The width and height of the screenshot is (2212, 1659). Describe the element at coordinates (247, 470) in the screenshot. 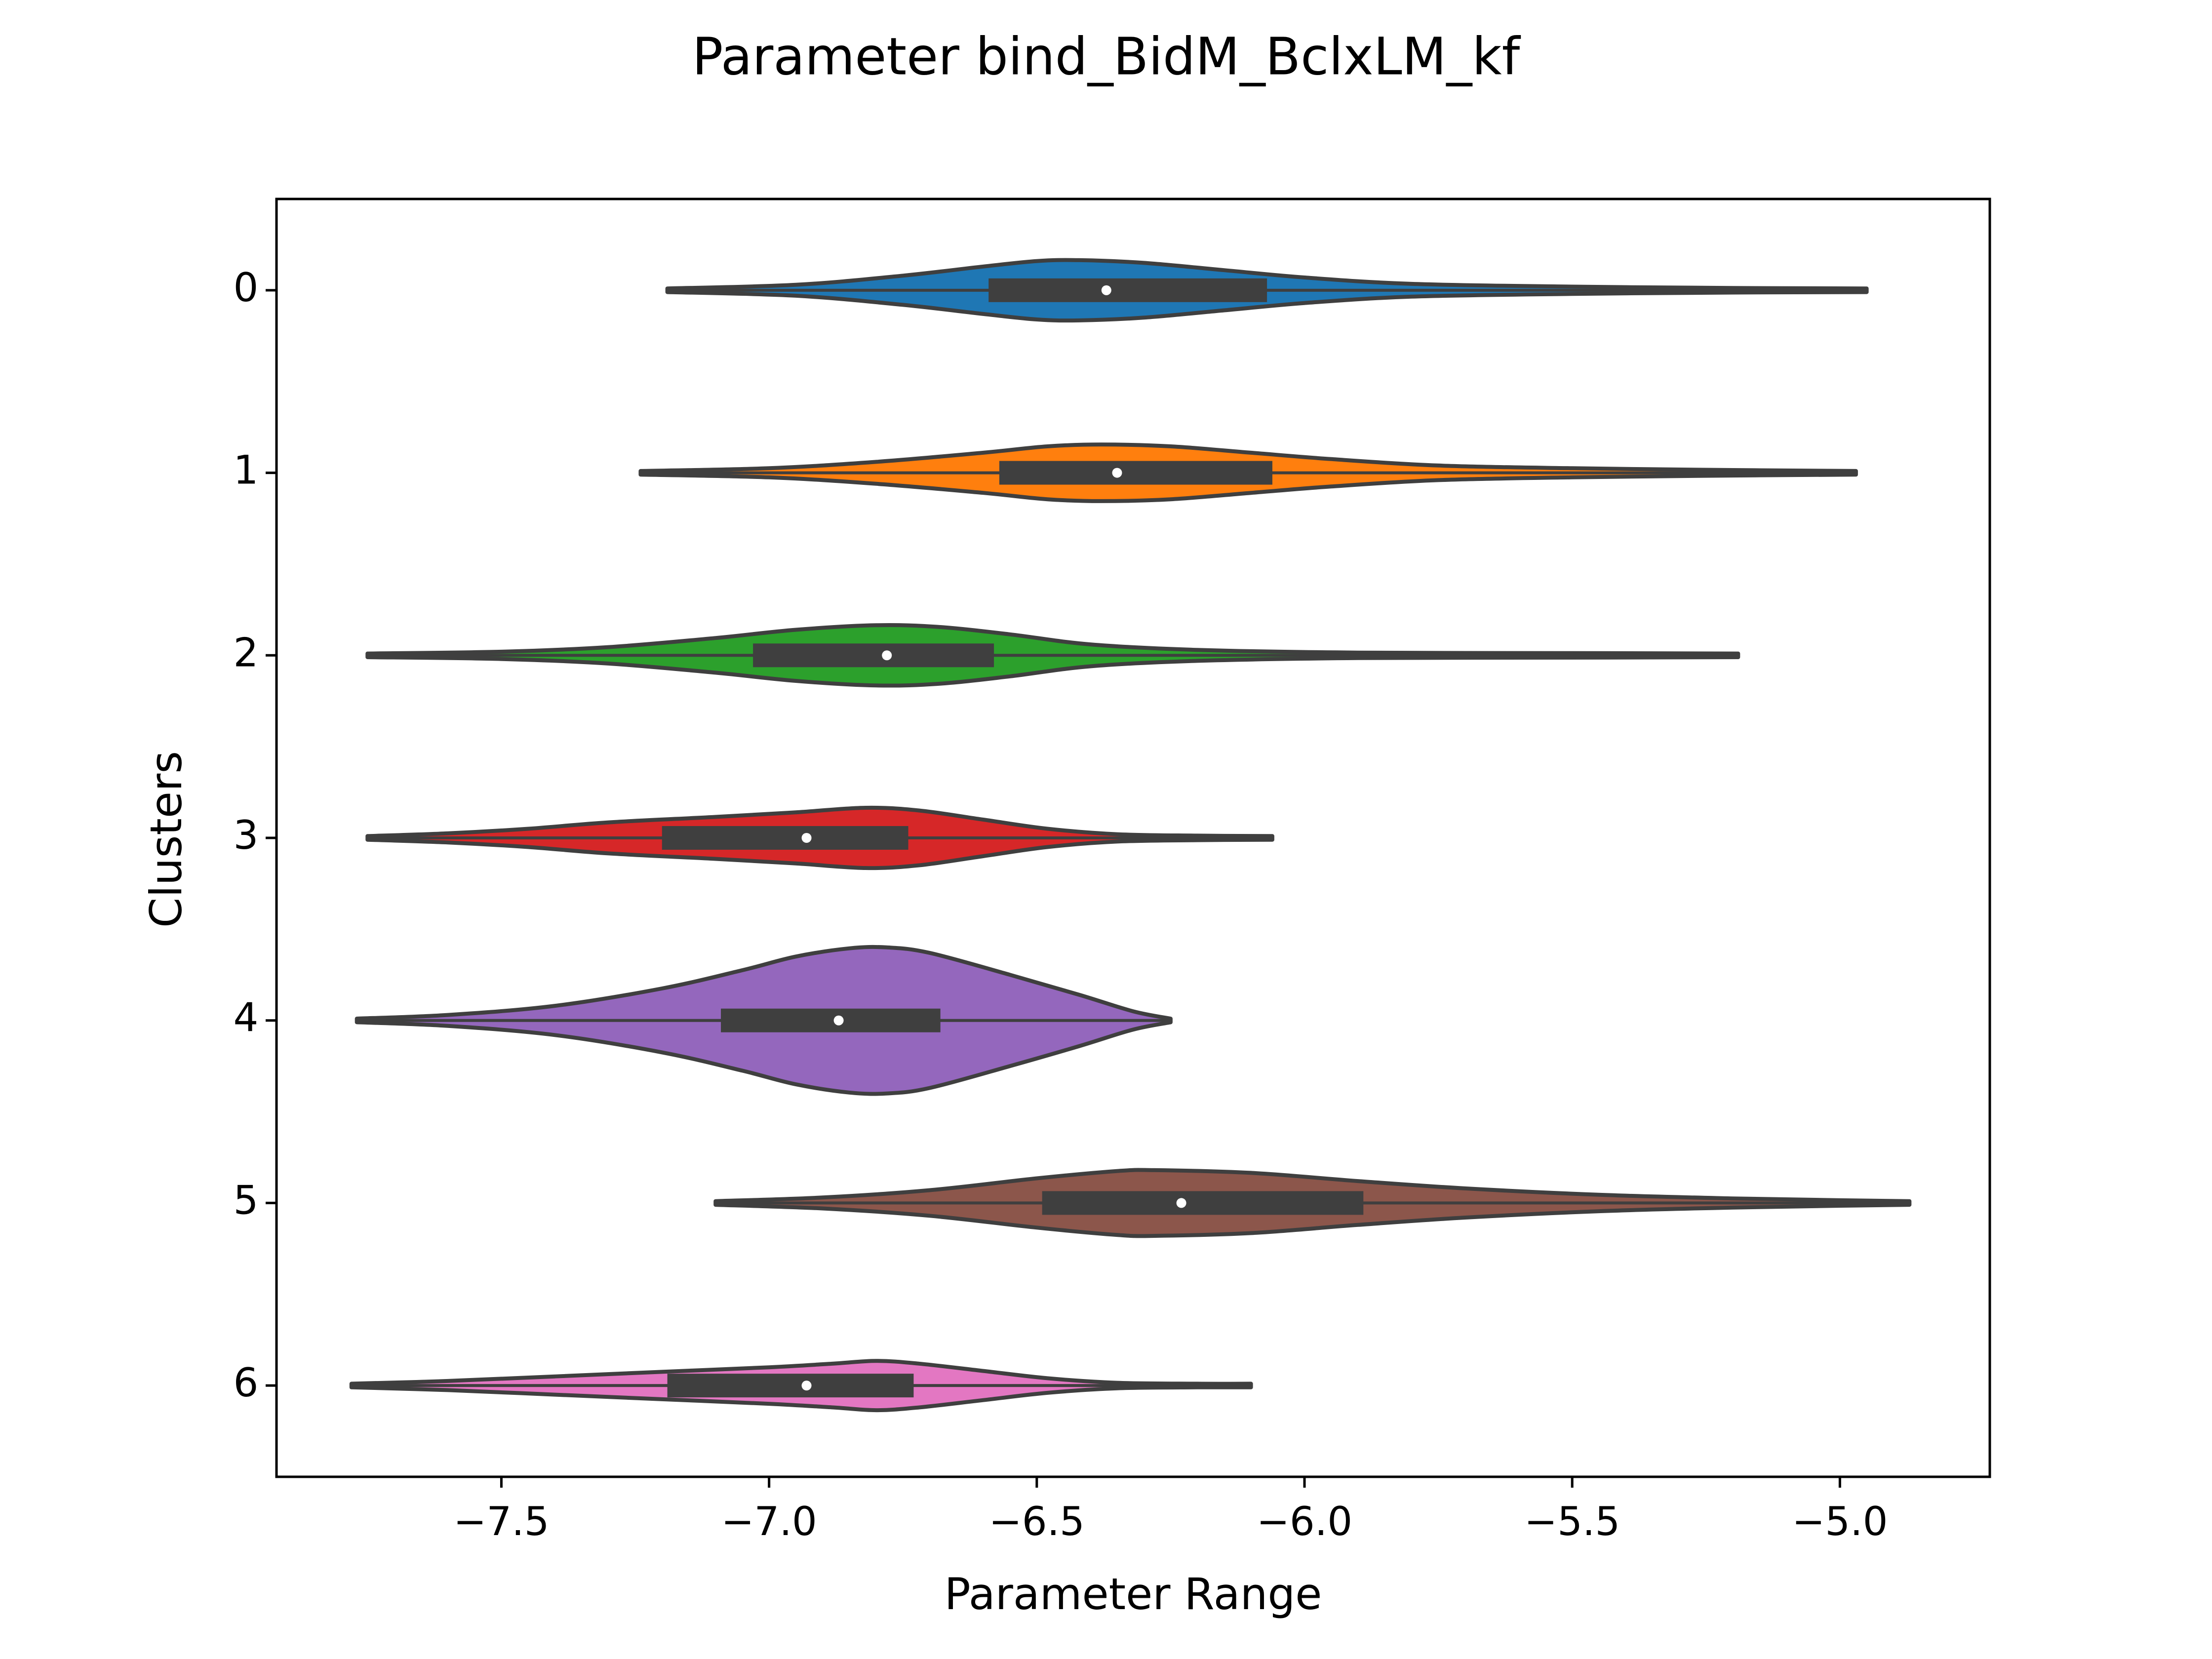

I see `y-tick-label: 1` at that location.